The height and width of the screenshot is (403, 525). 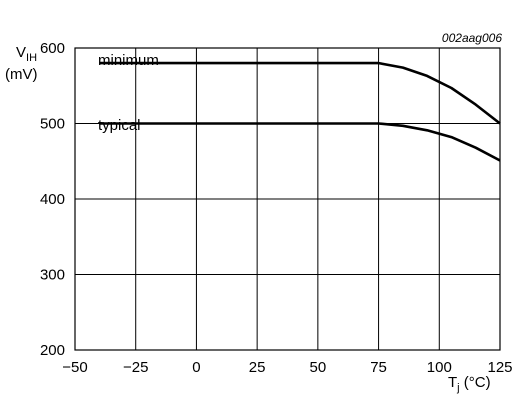 I want to click on x-axis-label: Tj (°C), so click(x=469, y=384).